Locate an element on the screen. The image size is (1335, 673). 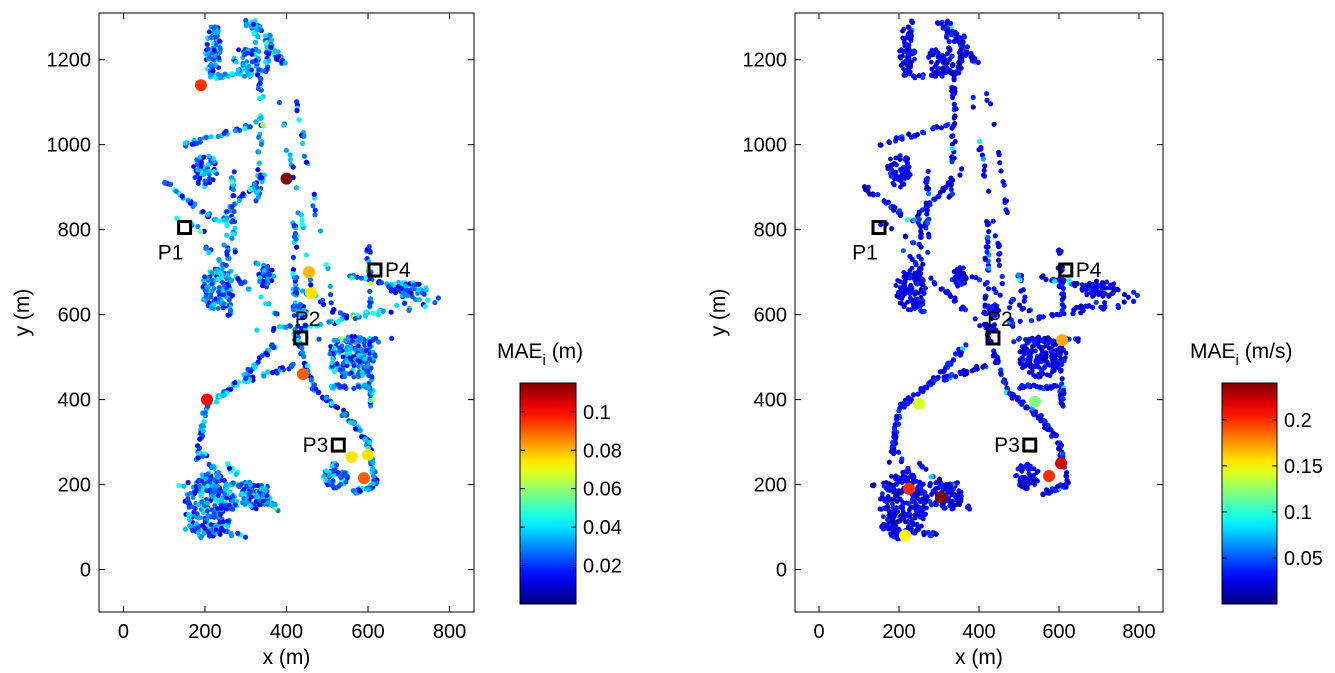
colorbar-tick-label: 0.04 is located at coordinates (602, 528).